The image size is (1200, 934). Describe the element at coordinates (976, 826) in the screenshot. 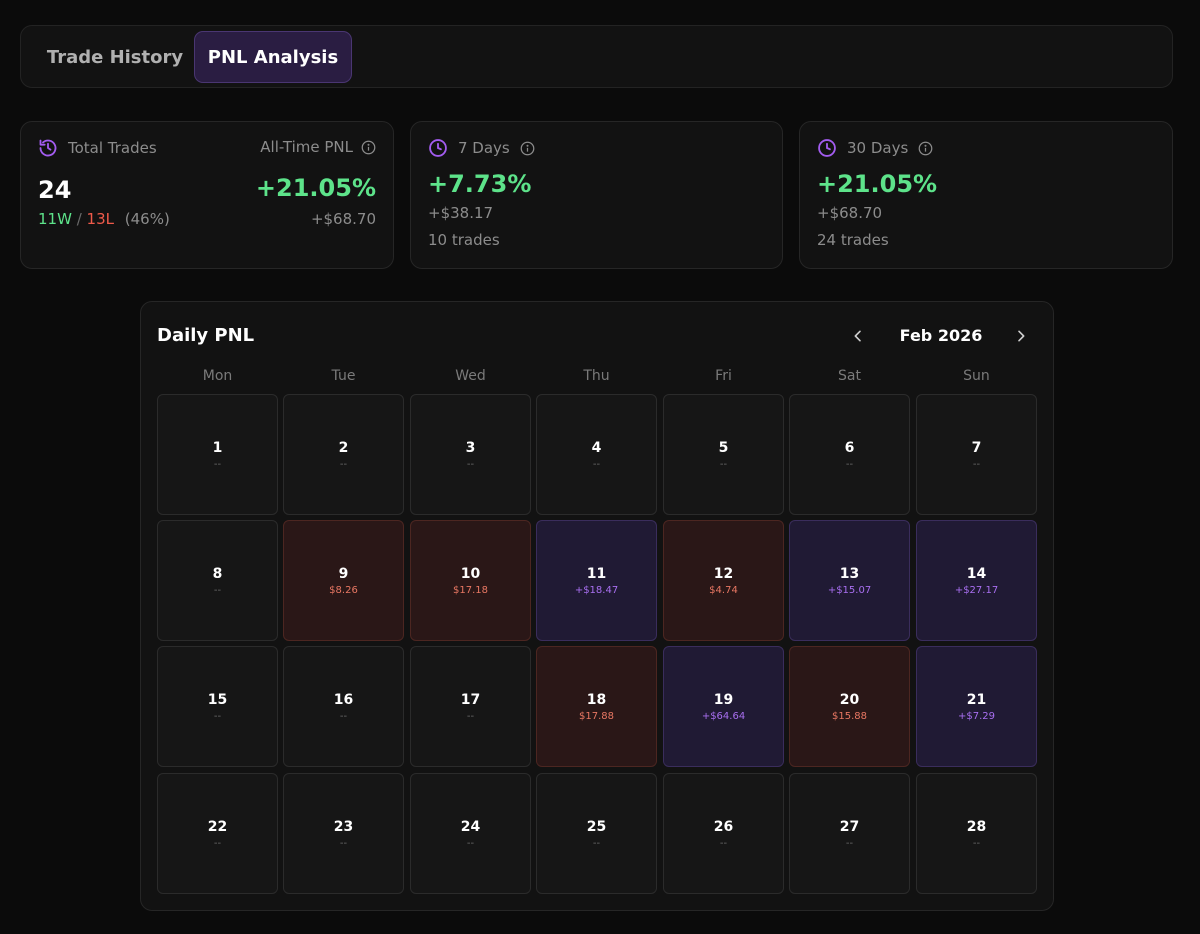

I see `day-number: 28` at that location.